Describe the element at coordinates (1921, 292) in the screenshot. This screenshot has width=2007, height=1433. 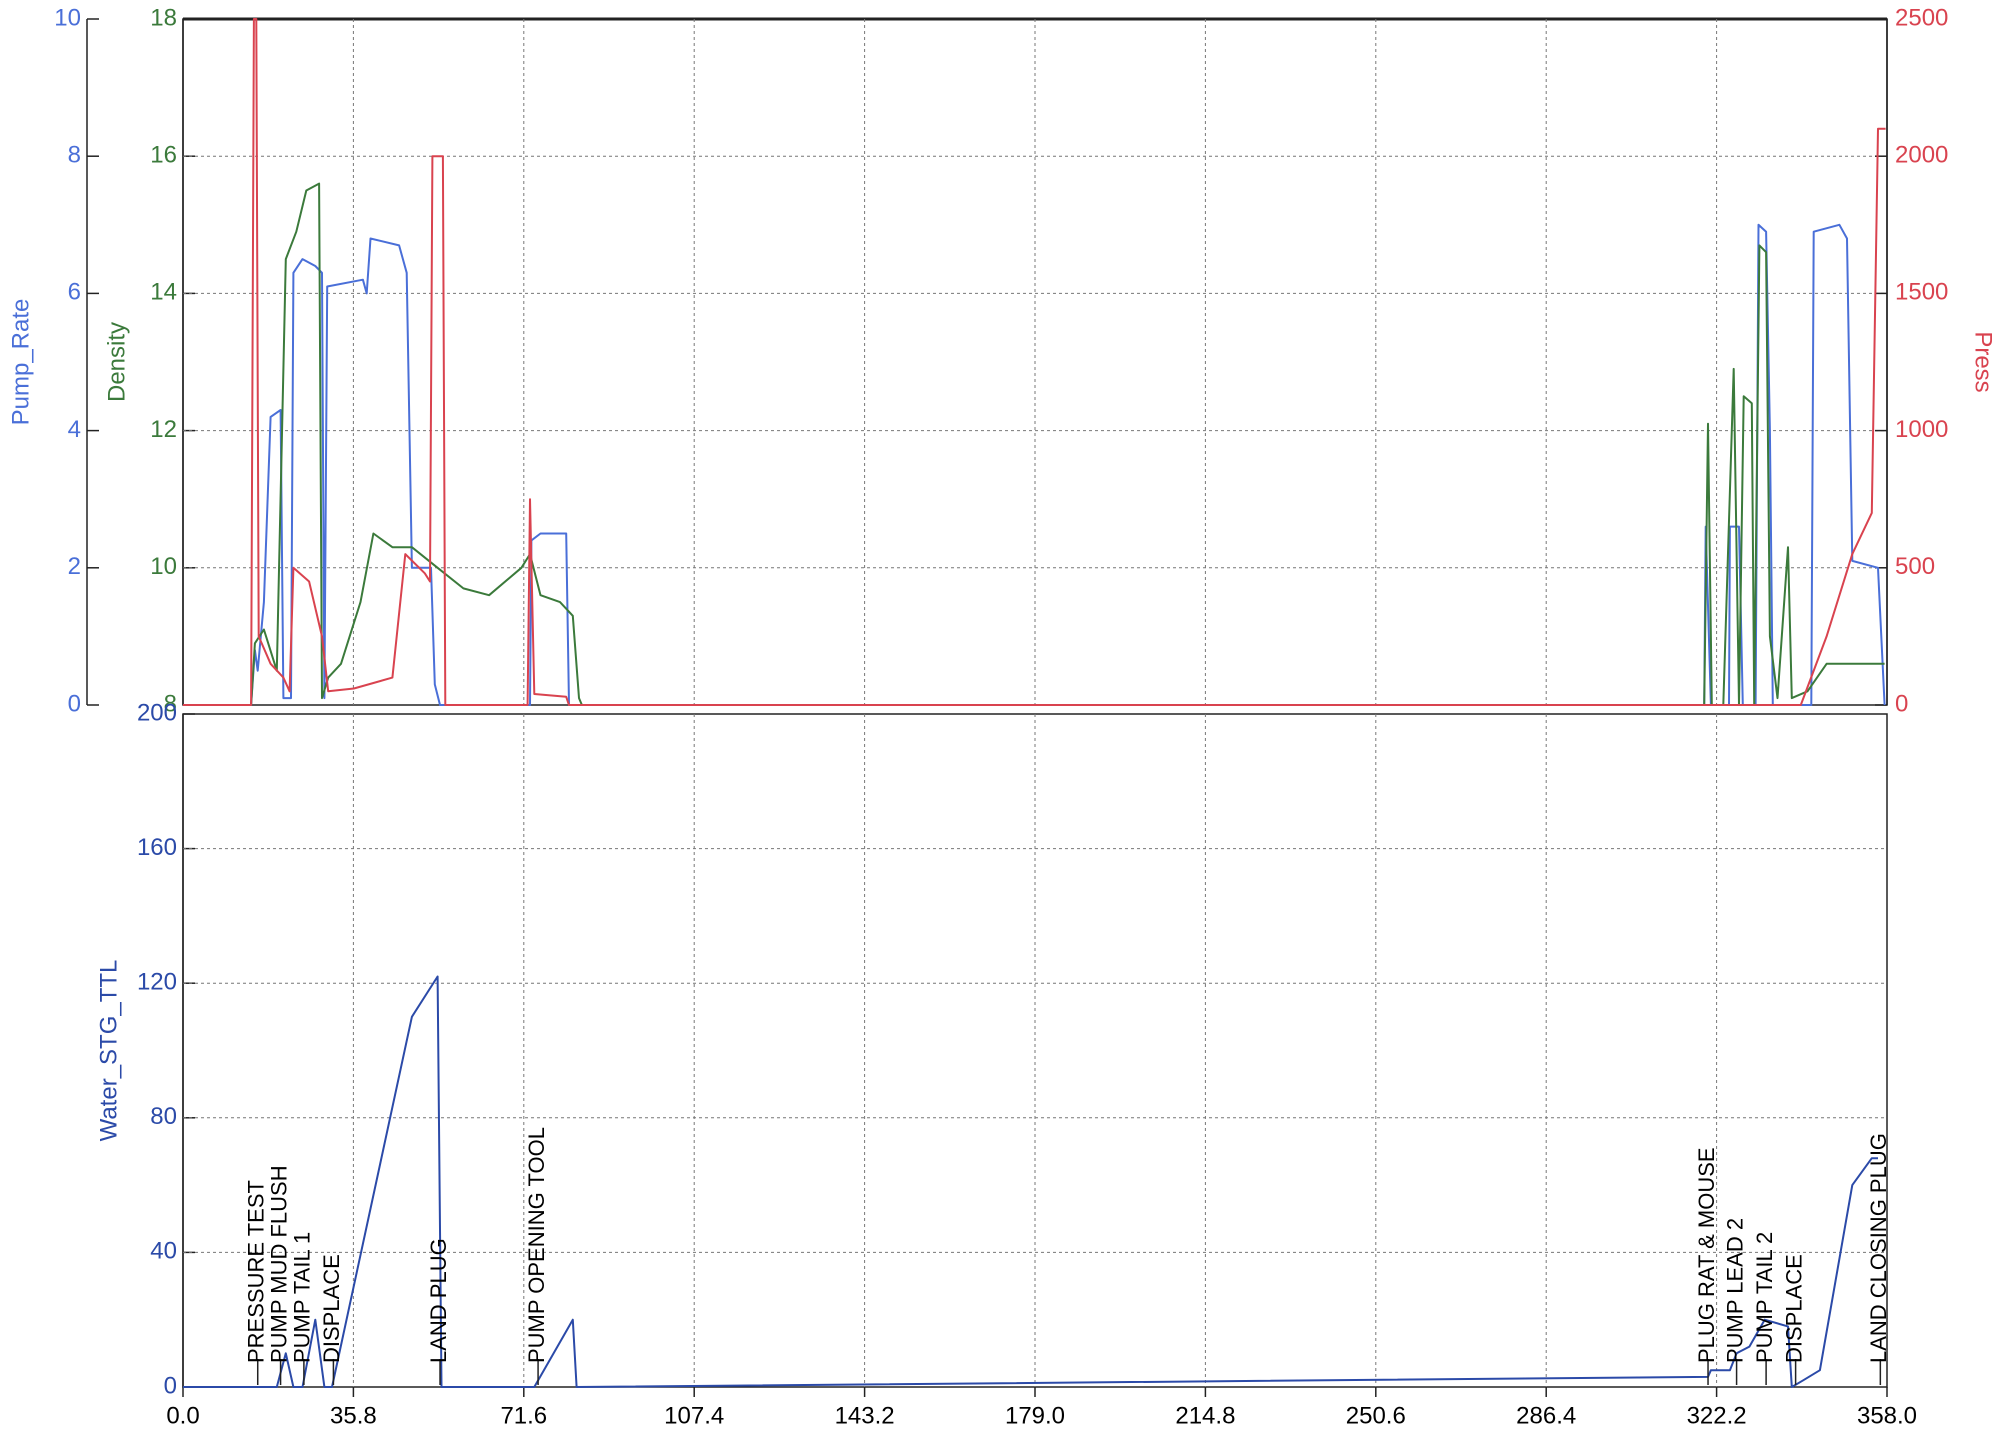
I see `y-tick-label: 1500` at that location.